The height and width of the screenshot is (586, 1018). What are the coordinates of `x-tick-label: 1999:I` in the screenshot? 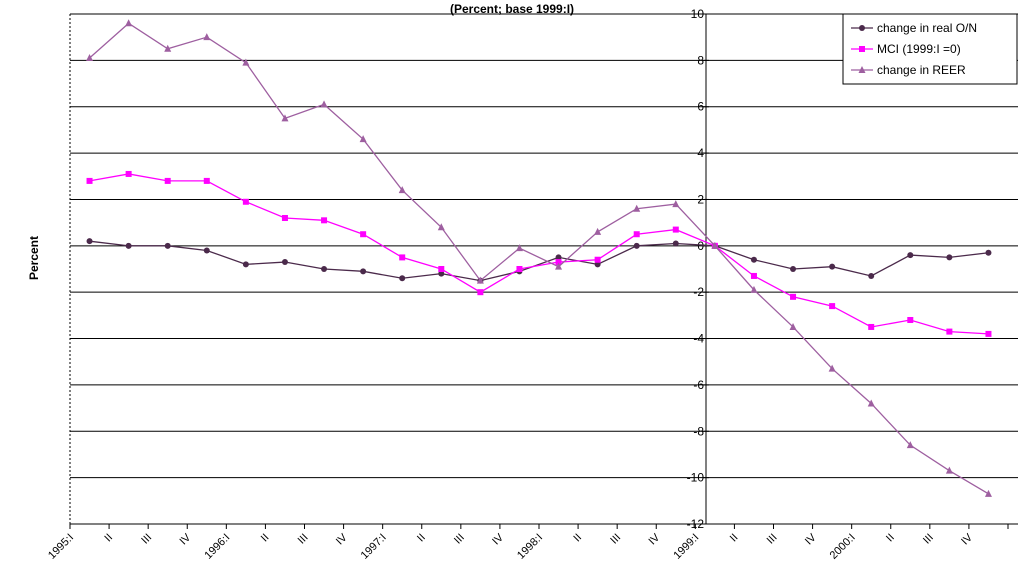 It's located at (686, 547).